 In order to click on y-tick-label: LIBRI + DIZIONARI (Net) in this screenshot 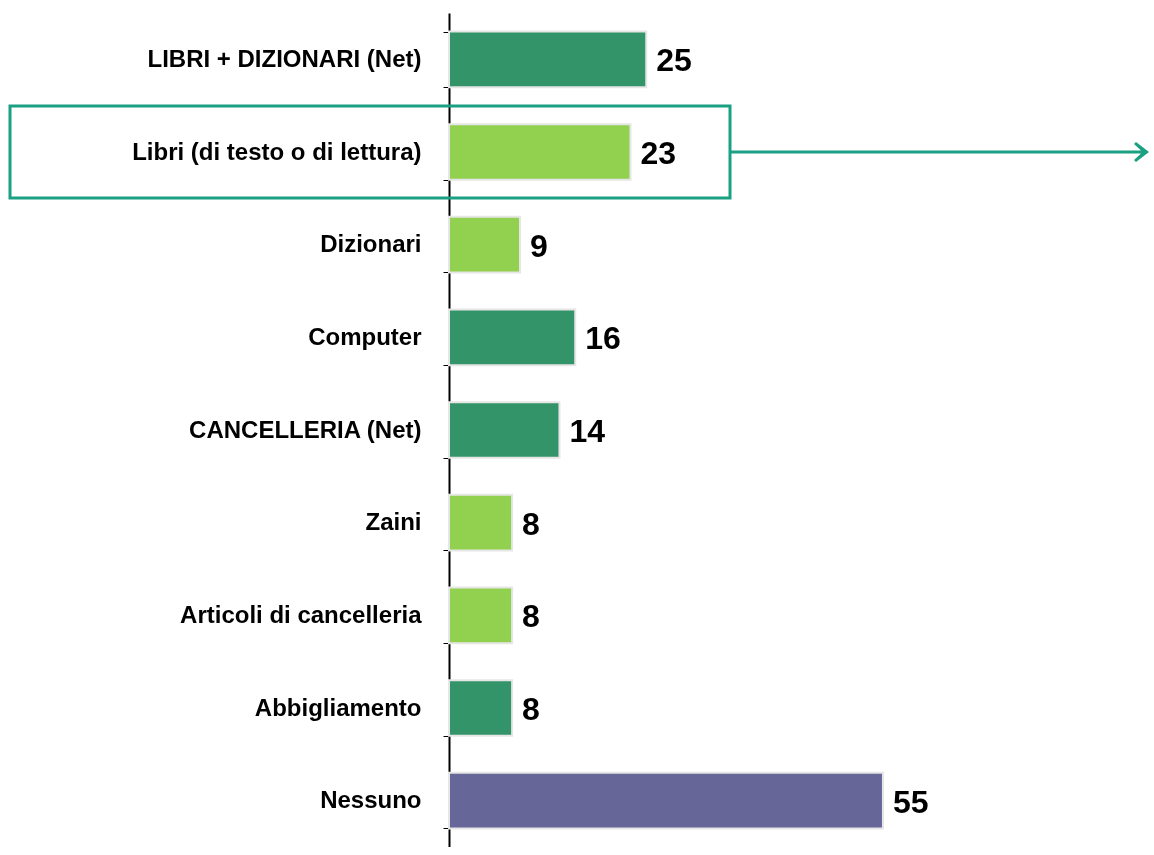, I will do `click(284, 58)`.